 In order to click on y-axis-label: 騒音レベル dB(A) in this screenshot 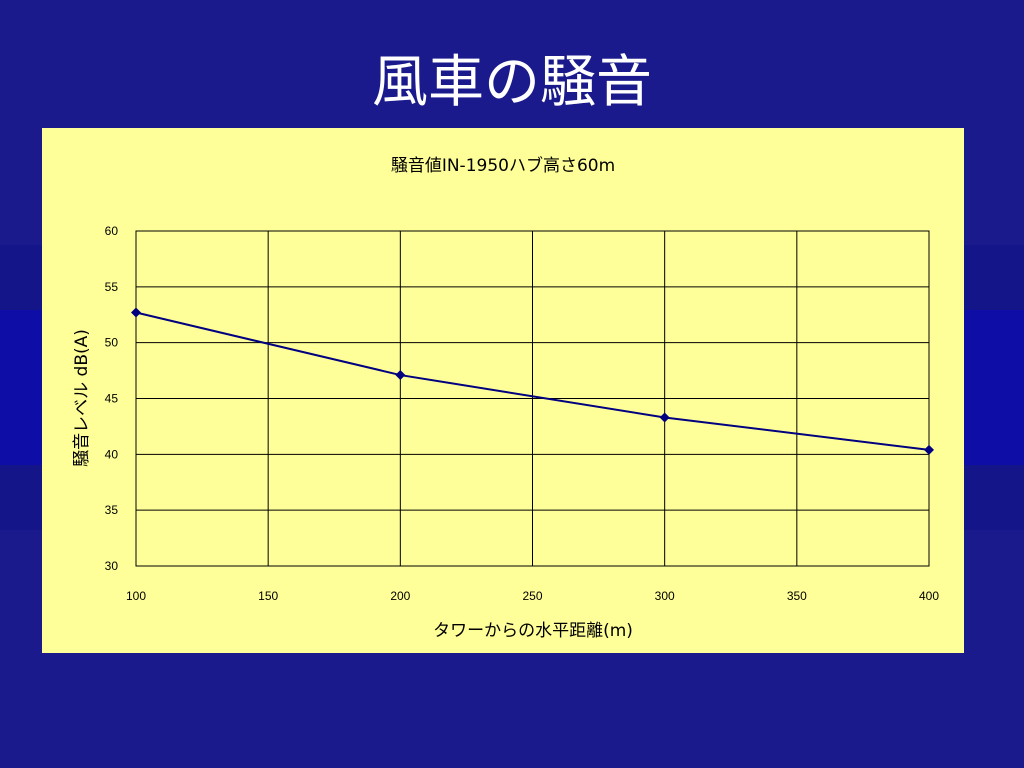, I will do `click(82, 398)`.